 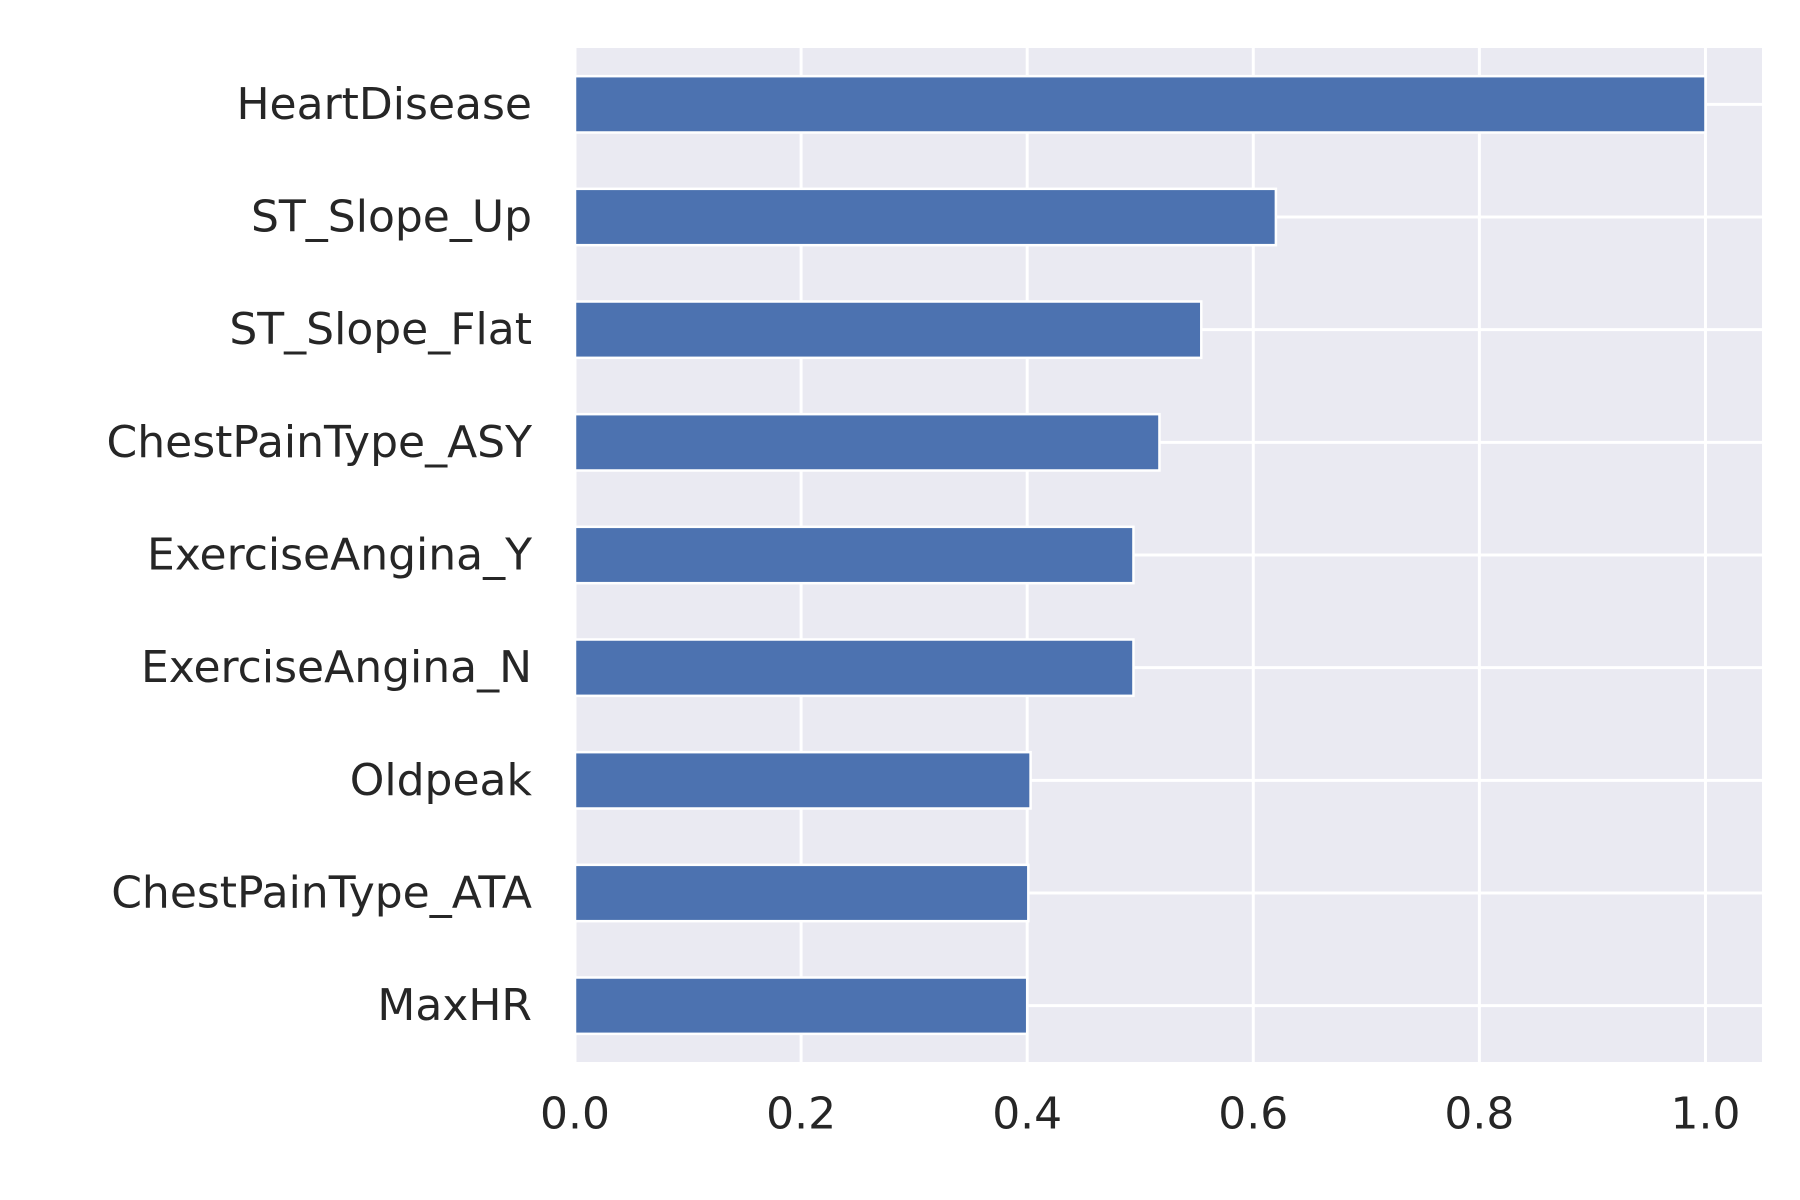 I want to click on bar-ST_Slope_Up, so click(x=925, y=217).